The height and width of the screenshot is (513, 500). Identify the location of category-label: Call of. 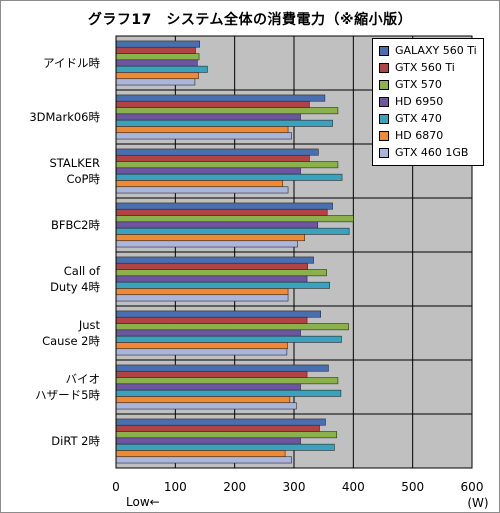
(82, 271).